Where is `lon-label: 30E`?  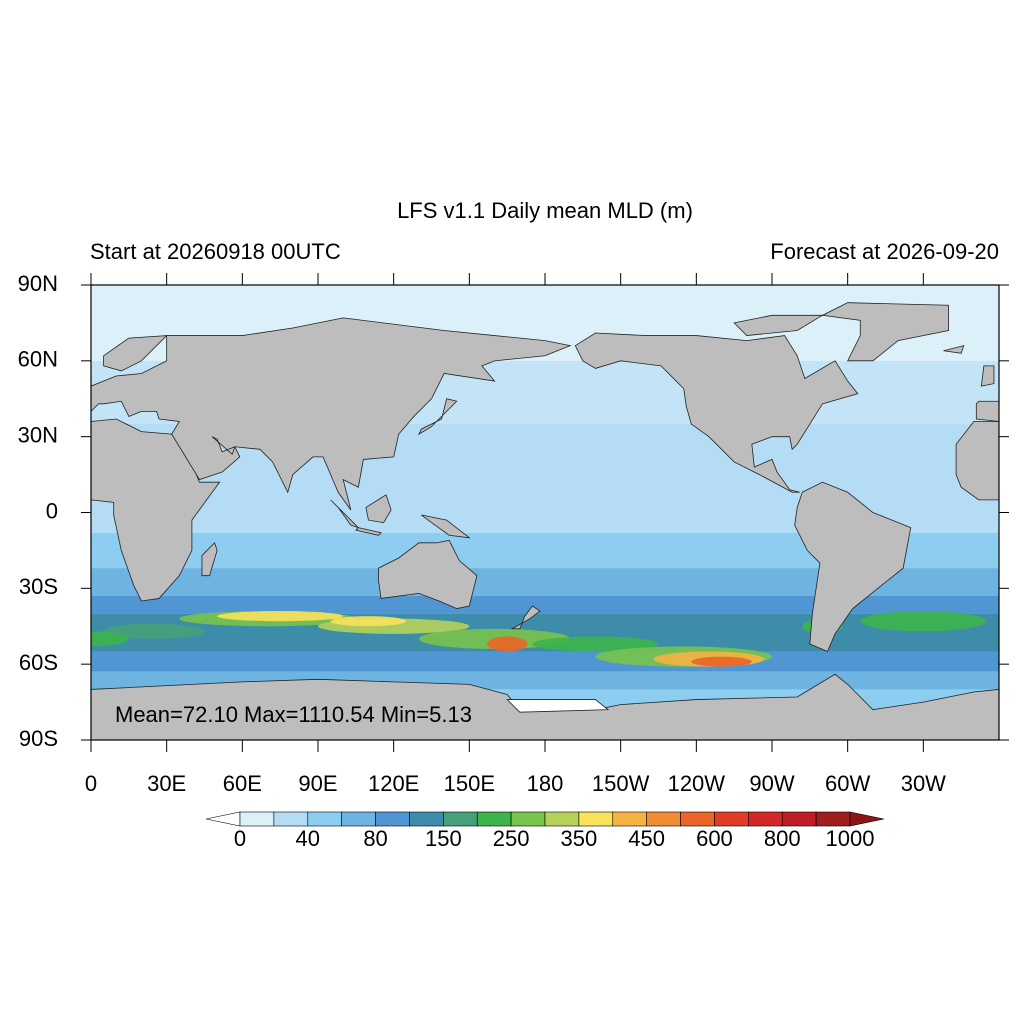
lon-label: 30E is located at coordinates (166, 783).